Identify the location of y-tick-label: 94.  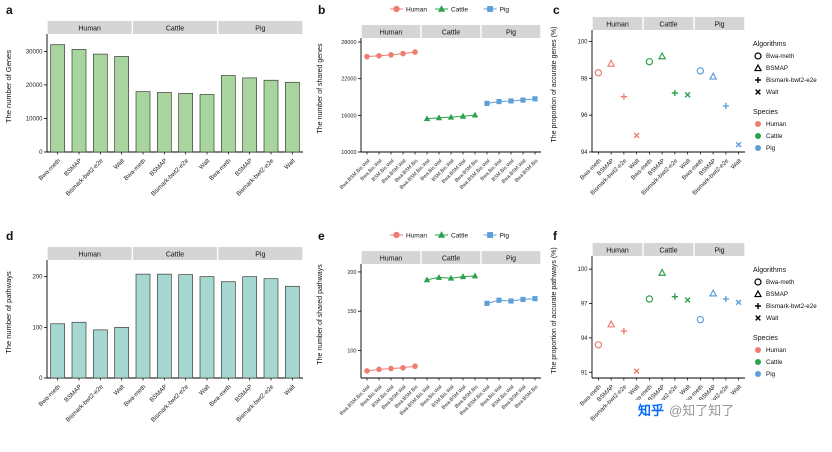
(584, 153).